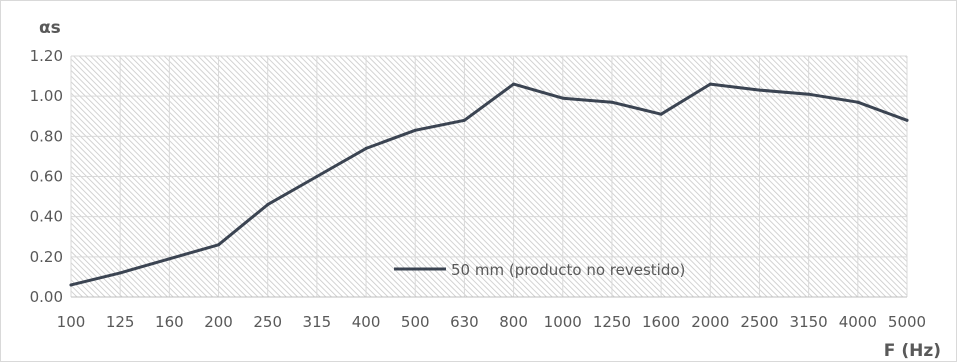 Image resolution: width=957 pixels, height=362 pixels. I want to click on y-tick-label: 0.60, so click(46, 177).